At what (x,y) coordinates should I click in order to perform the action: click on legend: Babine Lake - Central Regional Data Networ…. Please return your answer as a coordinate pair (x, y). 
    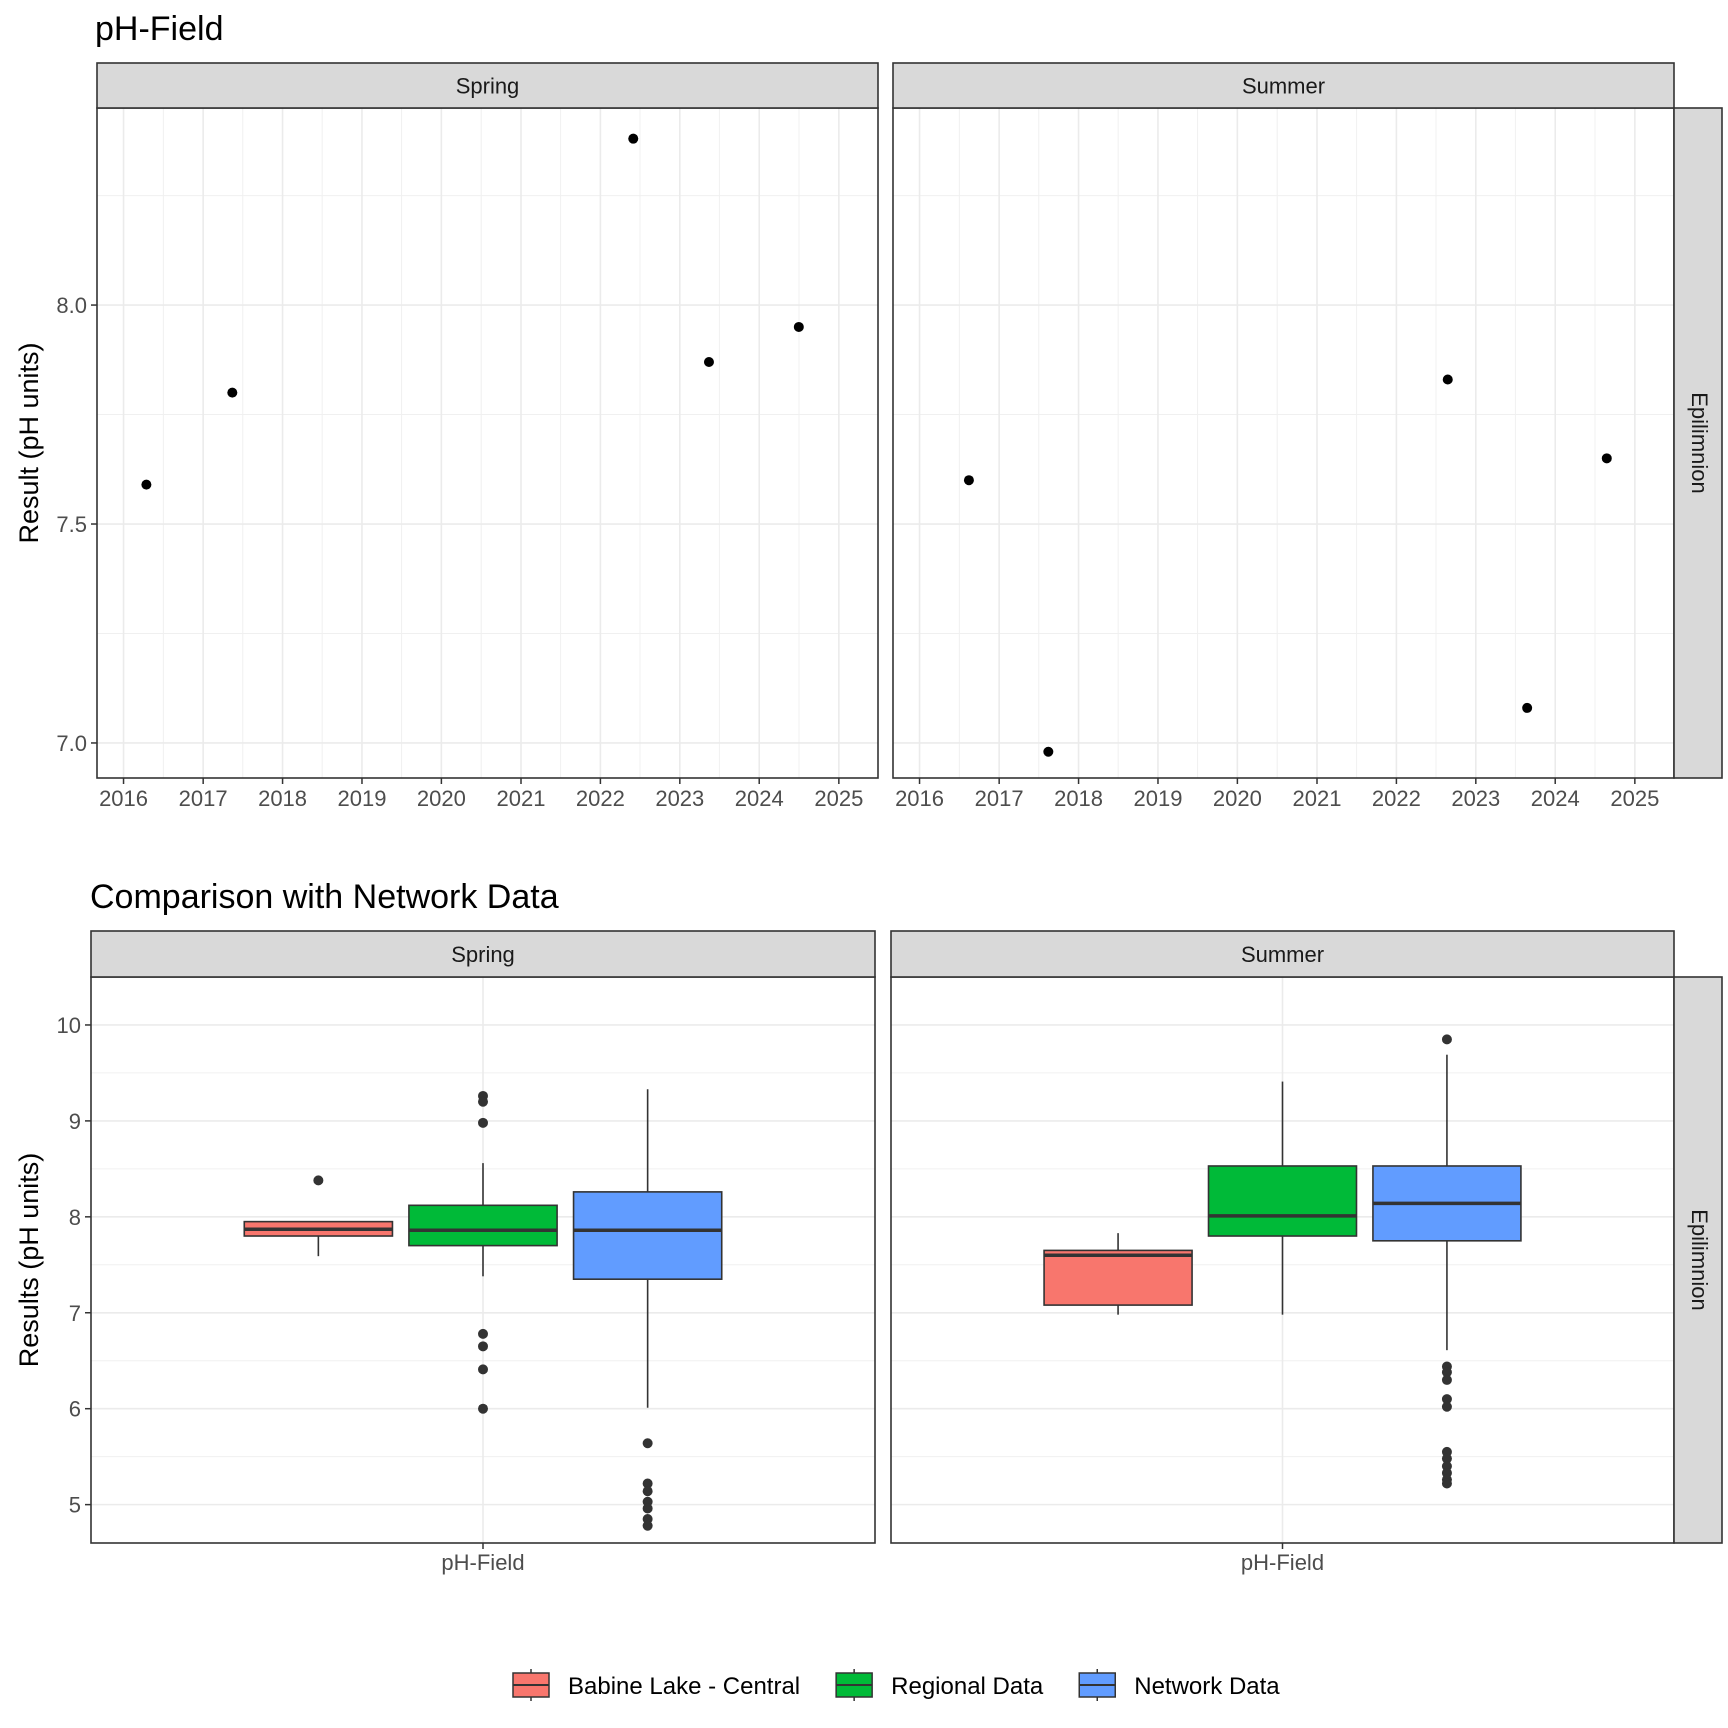
    Looking at the image, I should click on (896, 1685).